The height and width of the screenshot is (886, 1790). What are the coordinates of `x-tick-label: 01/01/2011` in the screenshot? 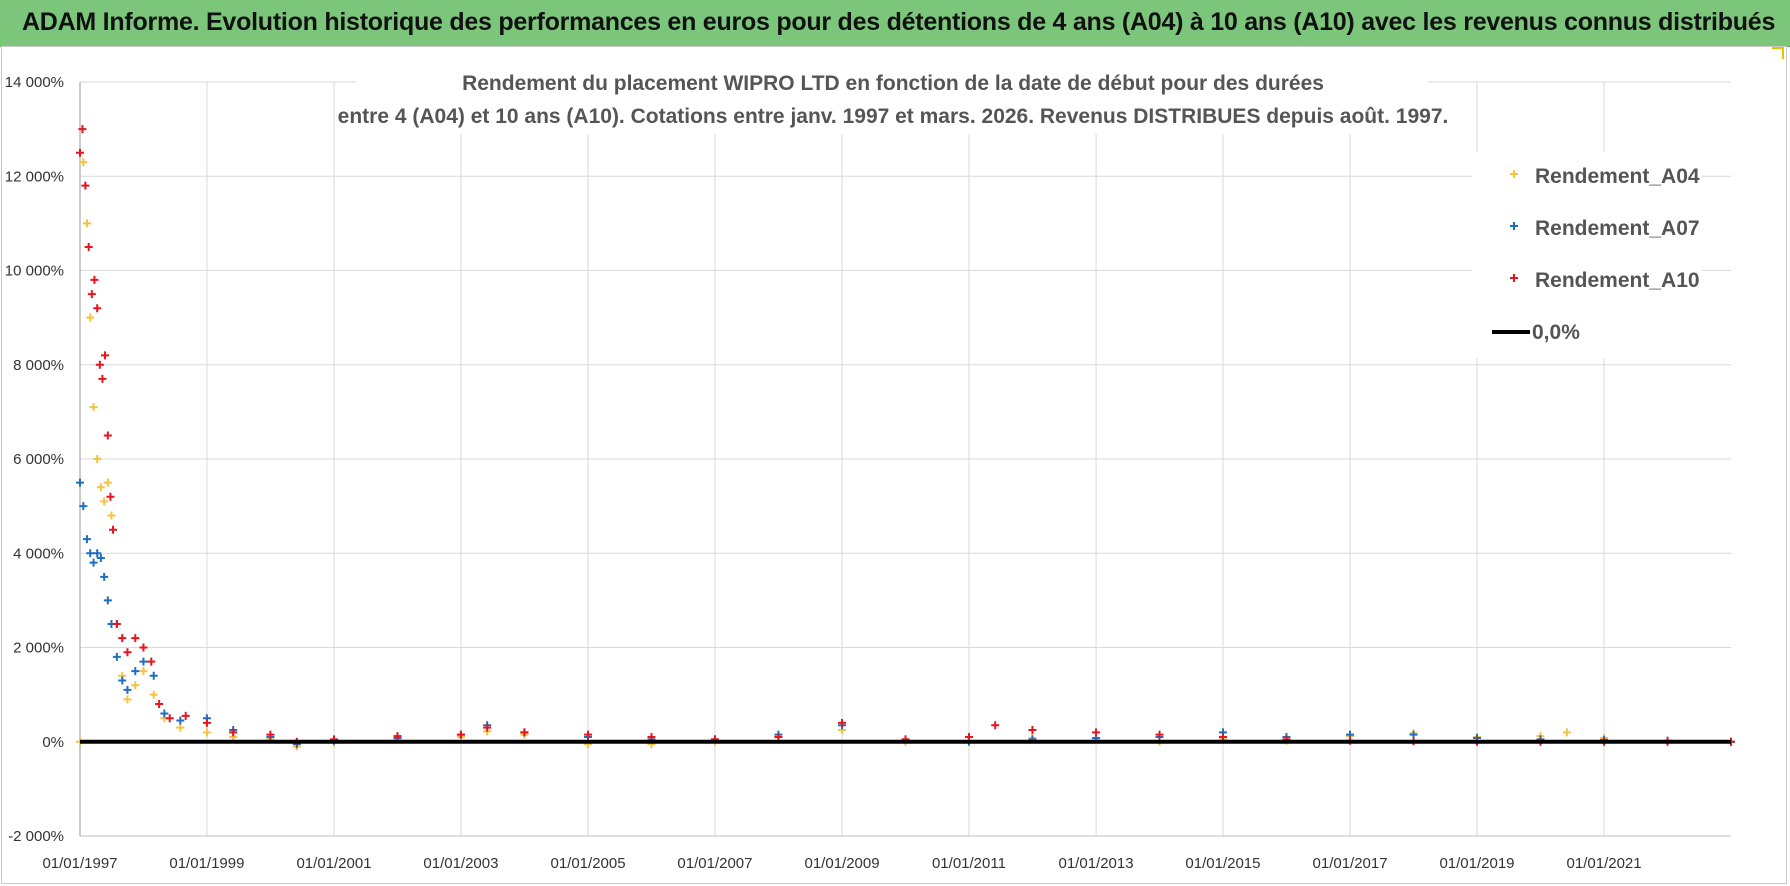 It's located at (969, 863).